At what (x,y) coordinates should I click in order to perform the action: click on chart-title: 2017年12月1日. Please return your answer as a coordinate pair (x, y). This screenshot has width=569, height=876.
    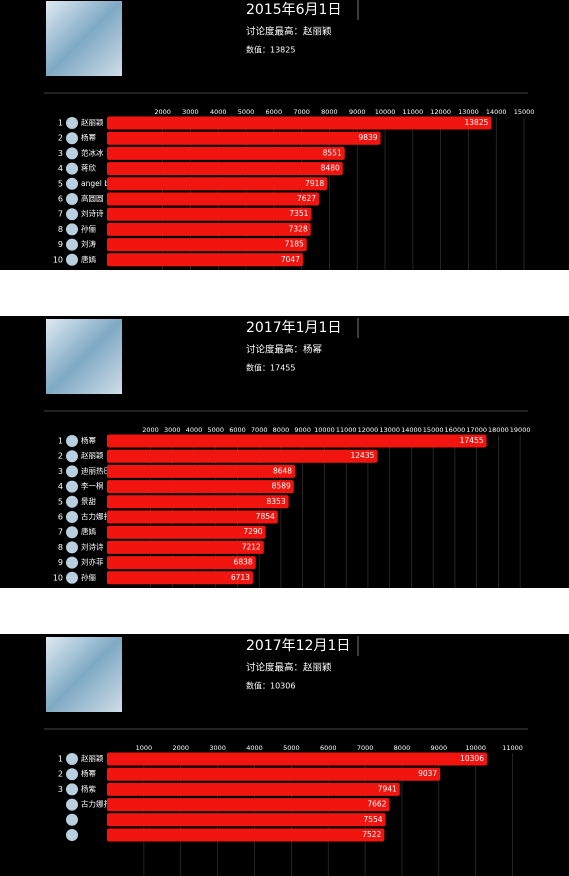
    Looking at the image, I should click on (298, 646).